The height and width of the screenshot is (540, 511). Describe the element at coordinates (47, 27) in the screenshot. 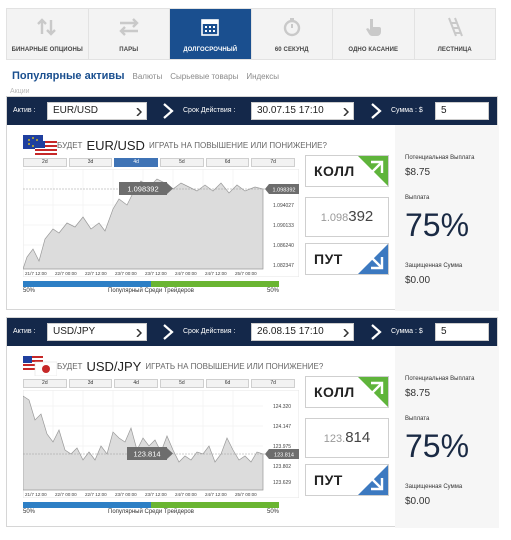

I see `arrows-updown-icon` at that location.